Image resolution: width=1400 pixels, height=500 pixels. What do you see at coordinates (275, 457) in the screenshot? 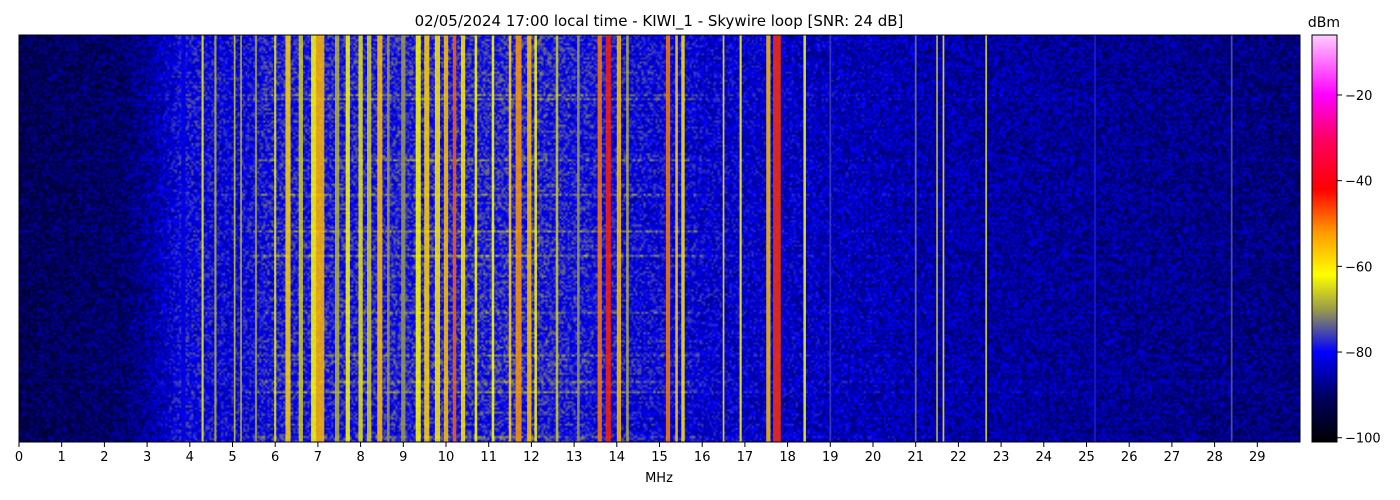
I see `x-tick-label: 6` at bounding box center [275, 457].